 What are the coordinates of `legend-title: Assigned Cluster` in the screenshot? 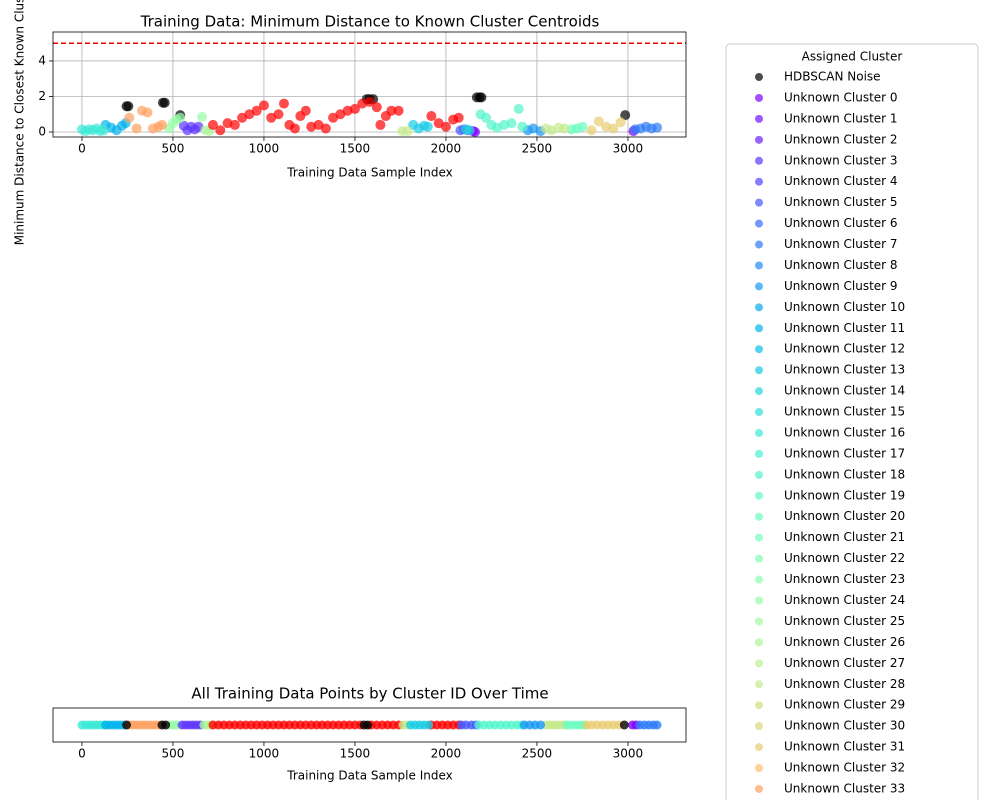 It's located at (852, 57).